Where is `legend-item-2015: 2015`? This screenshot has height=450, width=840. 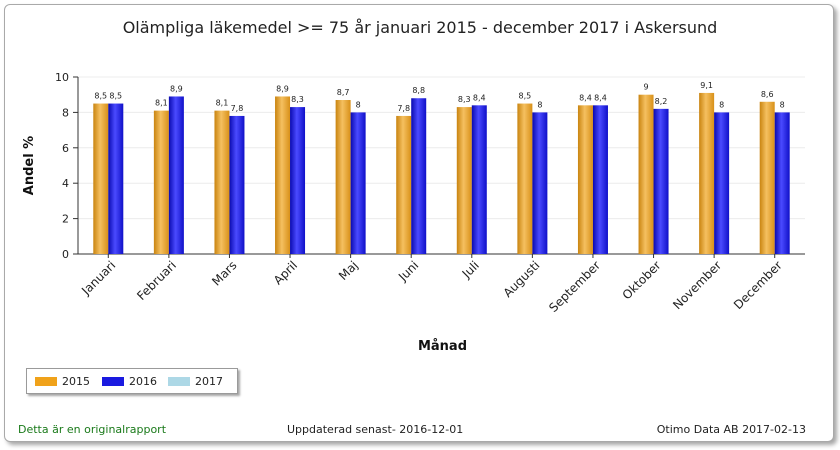 legend-item-2015: 2015 is located at coordinates (62, 381).